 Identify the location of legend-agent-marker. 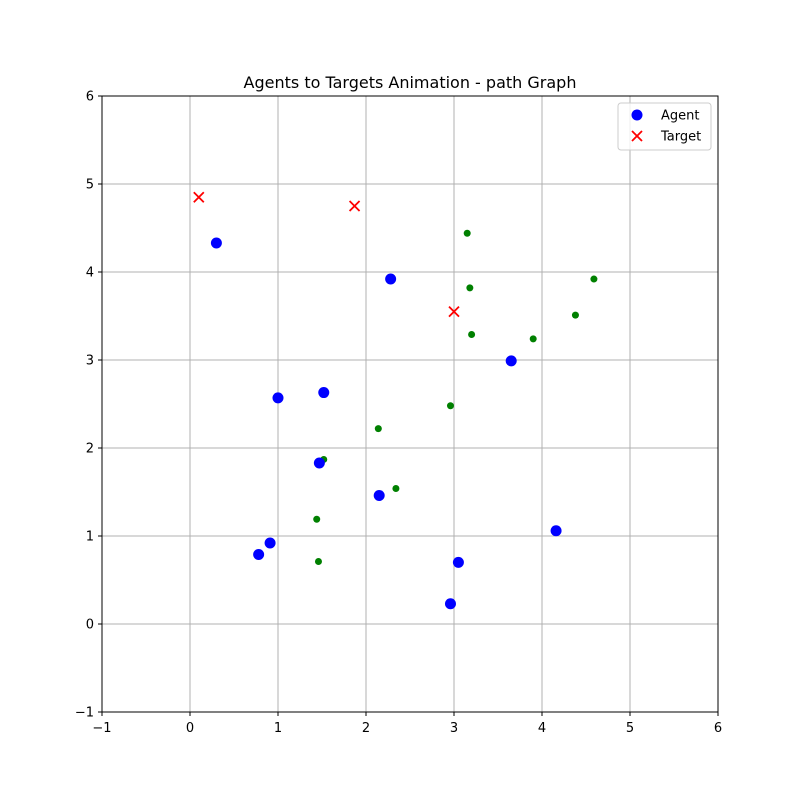
(637, 115).